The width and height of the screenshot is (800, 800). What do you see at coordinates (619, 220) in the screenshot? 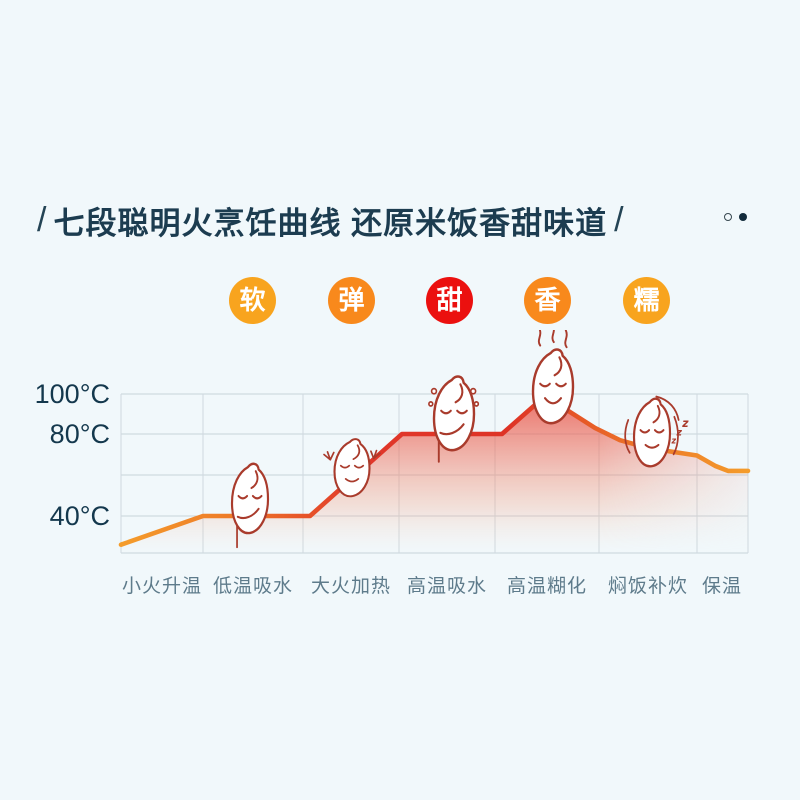
I see `title-slash-right: /` at bounding box center [619, 220].